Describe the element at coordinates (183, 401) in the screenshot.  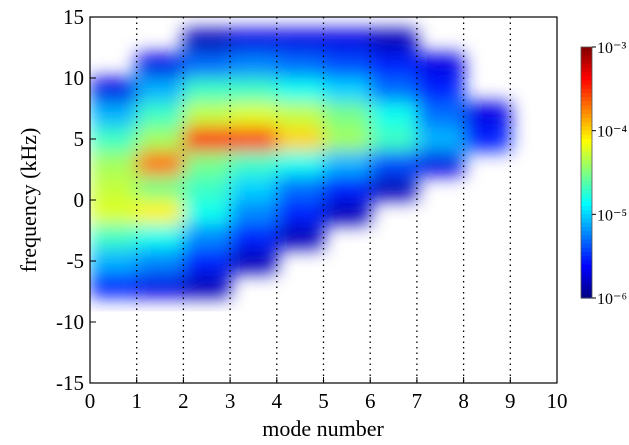
I see `x-tick-label: 2` at that location.